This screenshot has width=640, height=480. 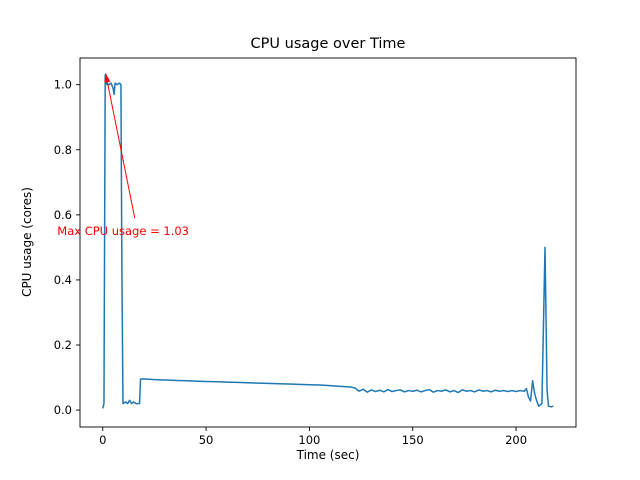 What do you see at coordinates (63, 345) in the screenshot?
I see `y-tick-label: 0.2` at bounding box center [63, 345].